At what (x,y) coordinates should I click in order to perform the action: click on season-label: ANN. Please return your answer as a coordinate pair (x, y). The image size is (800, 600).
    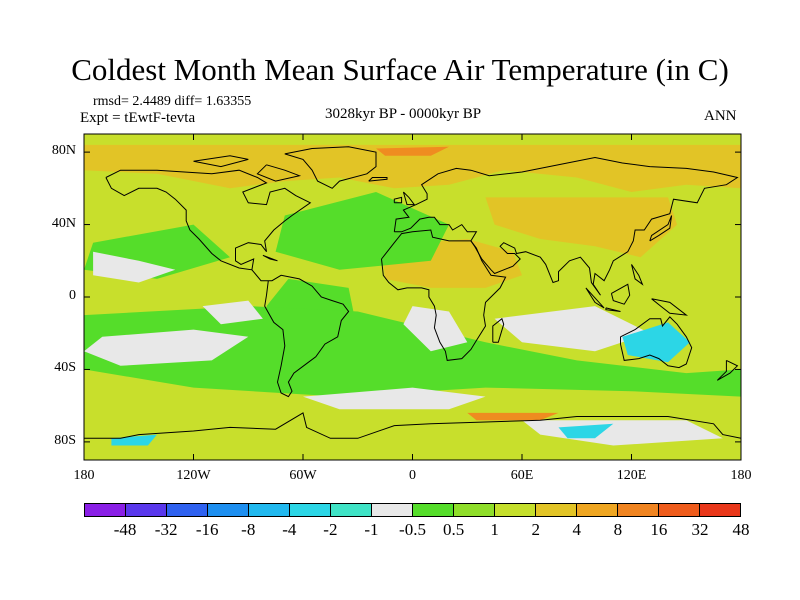
    Looking at the image, I should click on (720, 116).